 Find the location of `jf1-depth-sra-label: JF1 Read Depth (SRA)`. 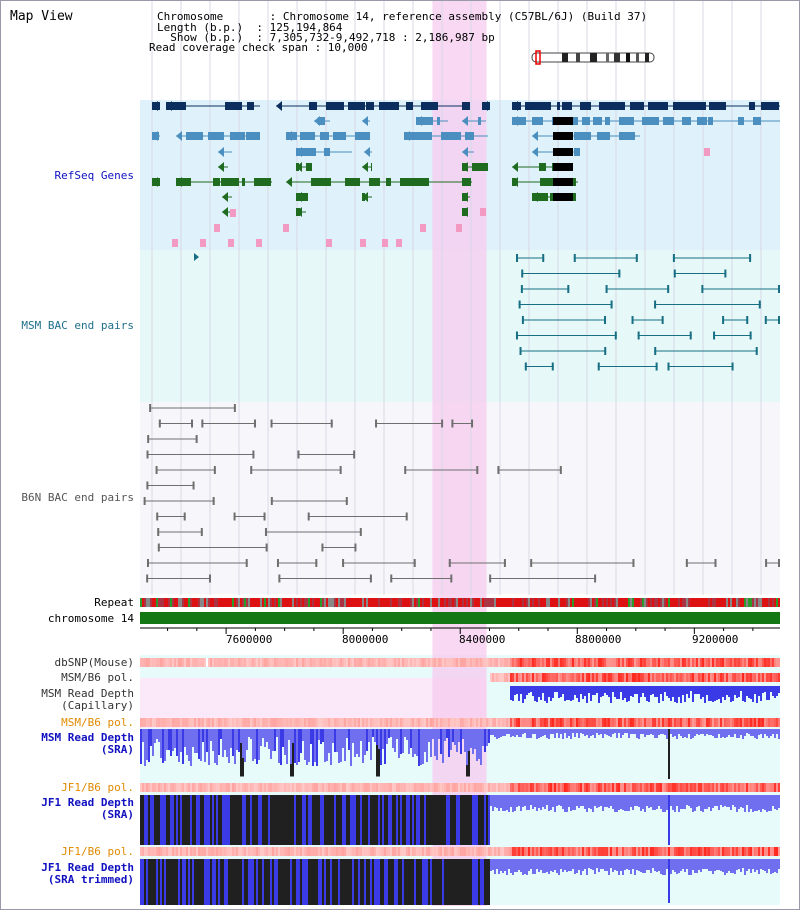

jf1-depth-sra-label: JF1 Read Depth (SRA) is located at coordinates (87, 808).